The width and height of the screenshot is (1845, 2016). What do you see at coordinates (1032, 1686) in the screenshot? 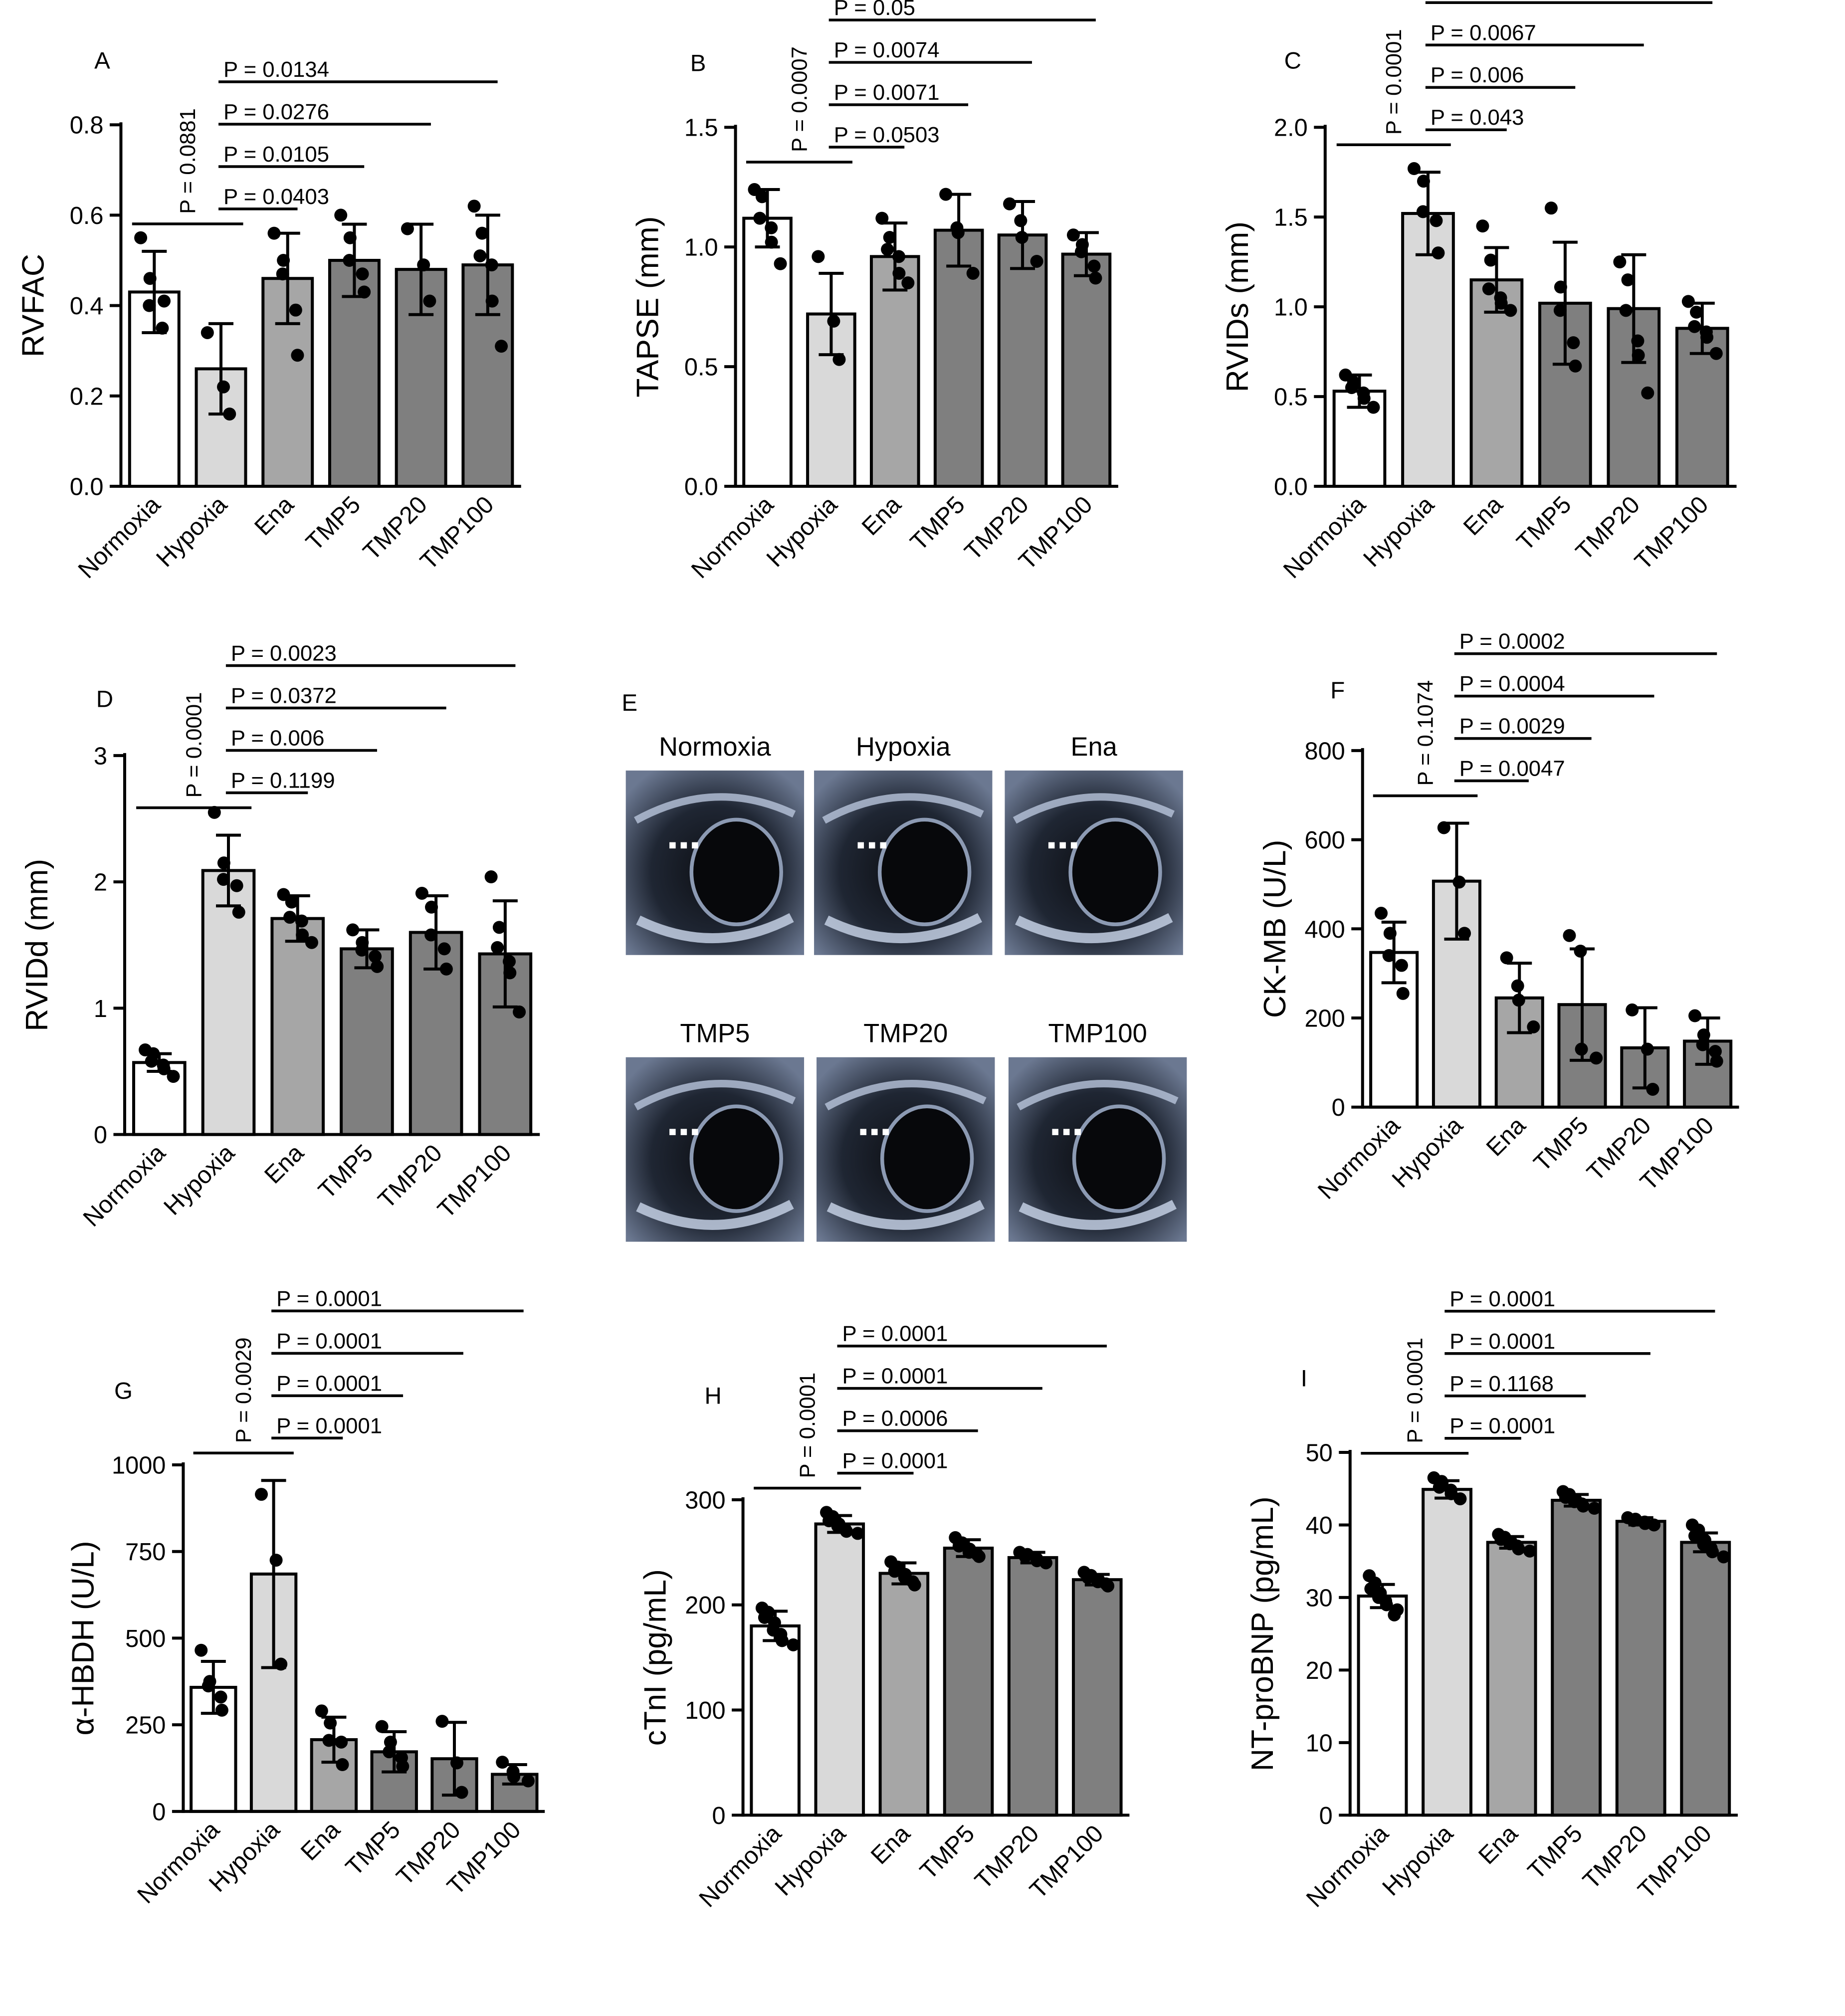
I see `bar-tmp20` at bounding box center [1032, 1686].